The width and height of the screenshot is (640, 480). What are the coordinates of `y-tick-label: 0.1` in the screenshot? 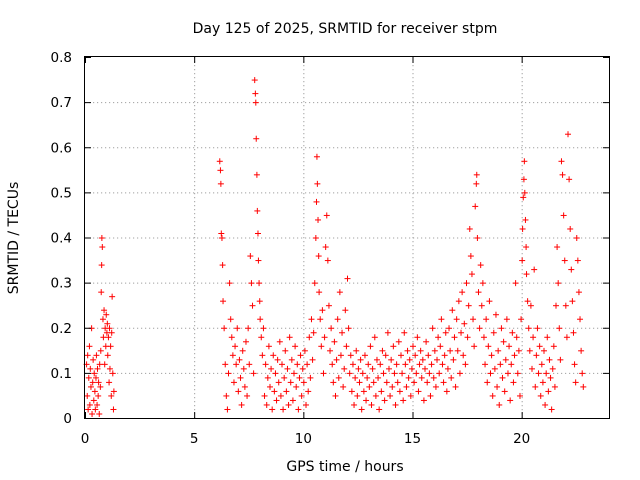 It's located at (61, 374).